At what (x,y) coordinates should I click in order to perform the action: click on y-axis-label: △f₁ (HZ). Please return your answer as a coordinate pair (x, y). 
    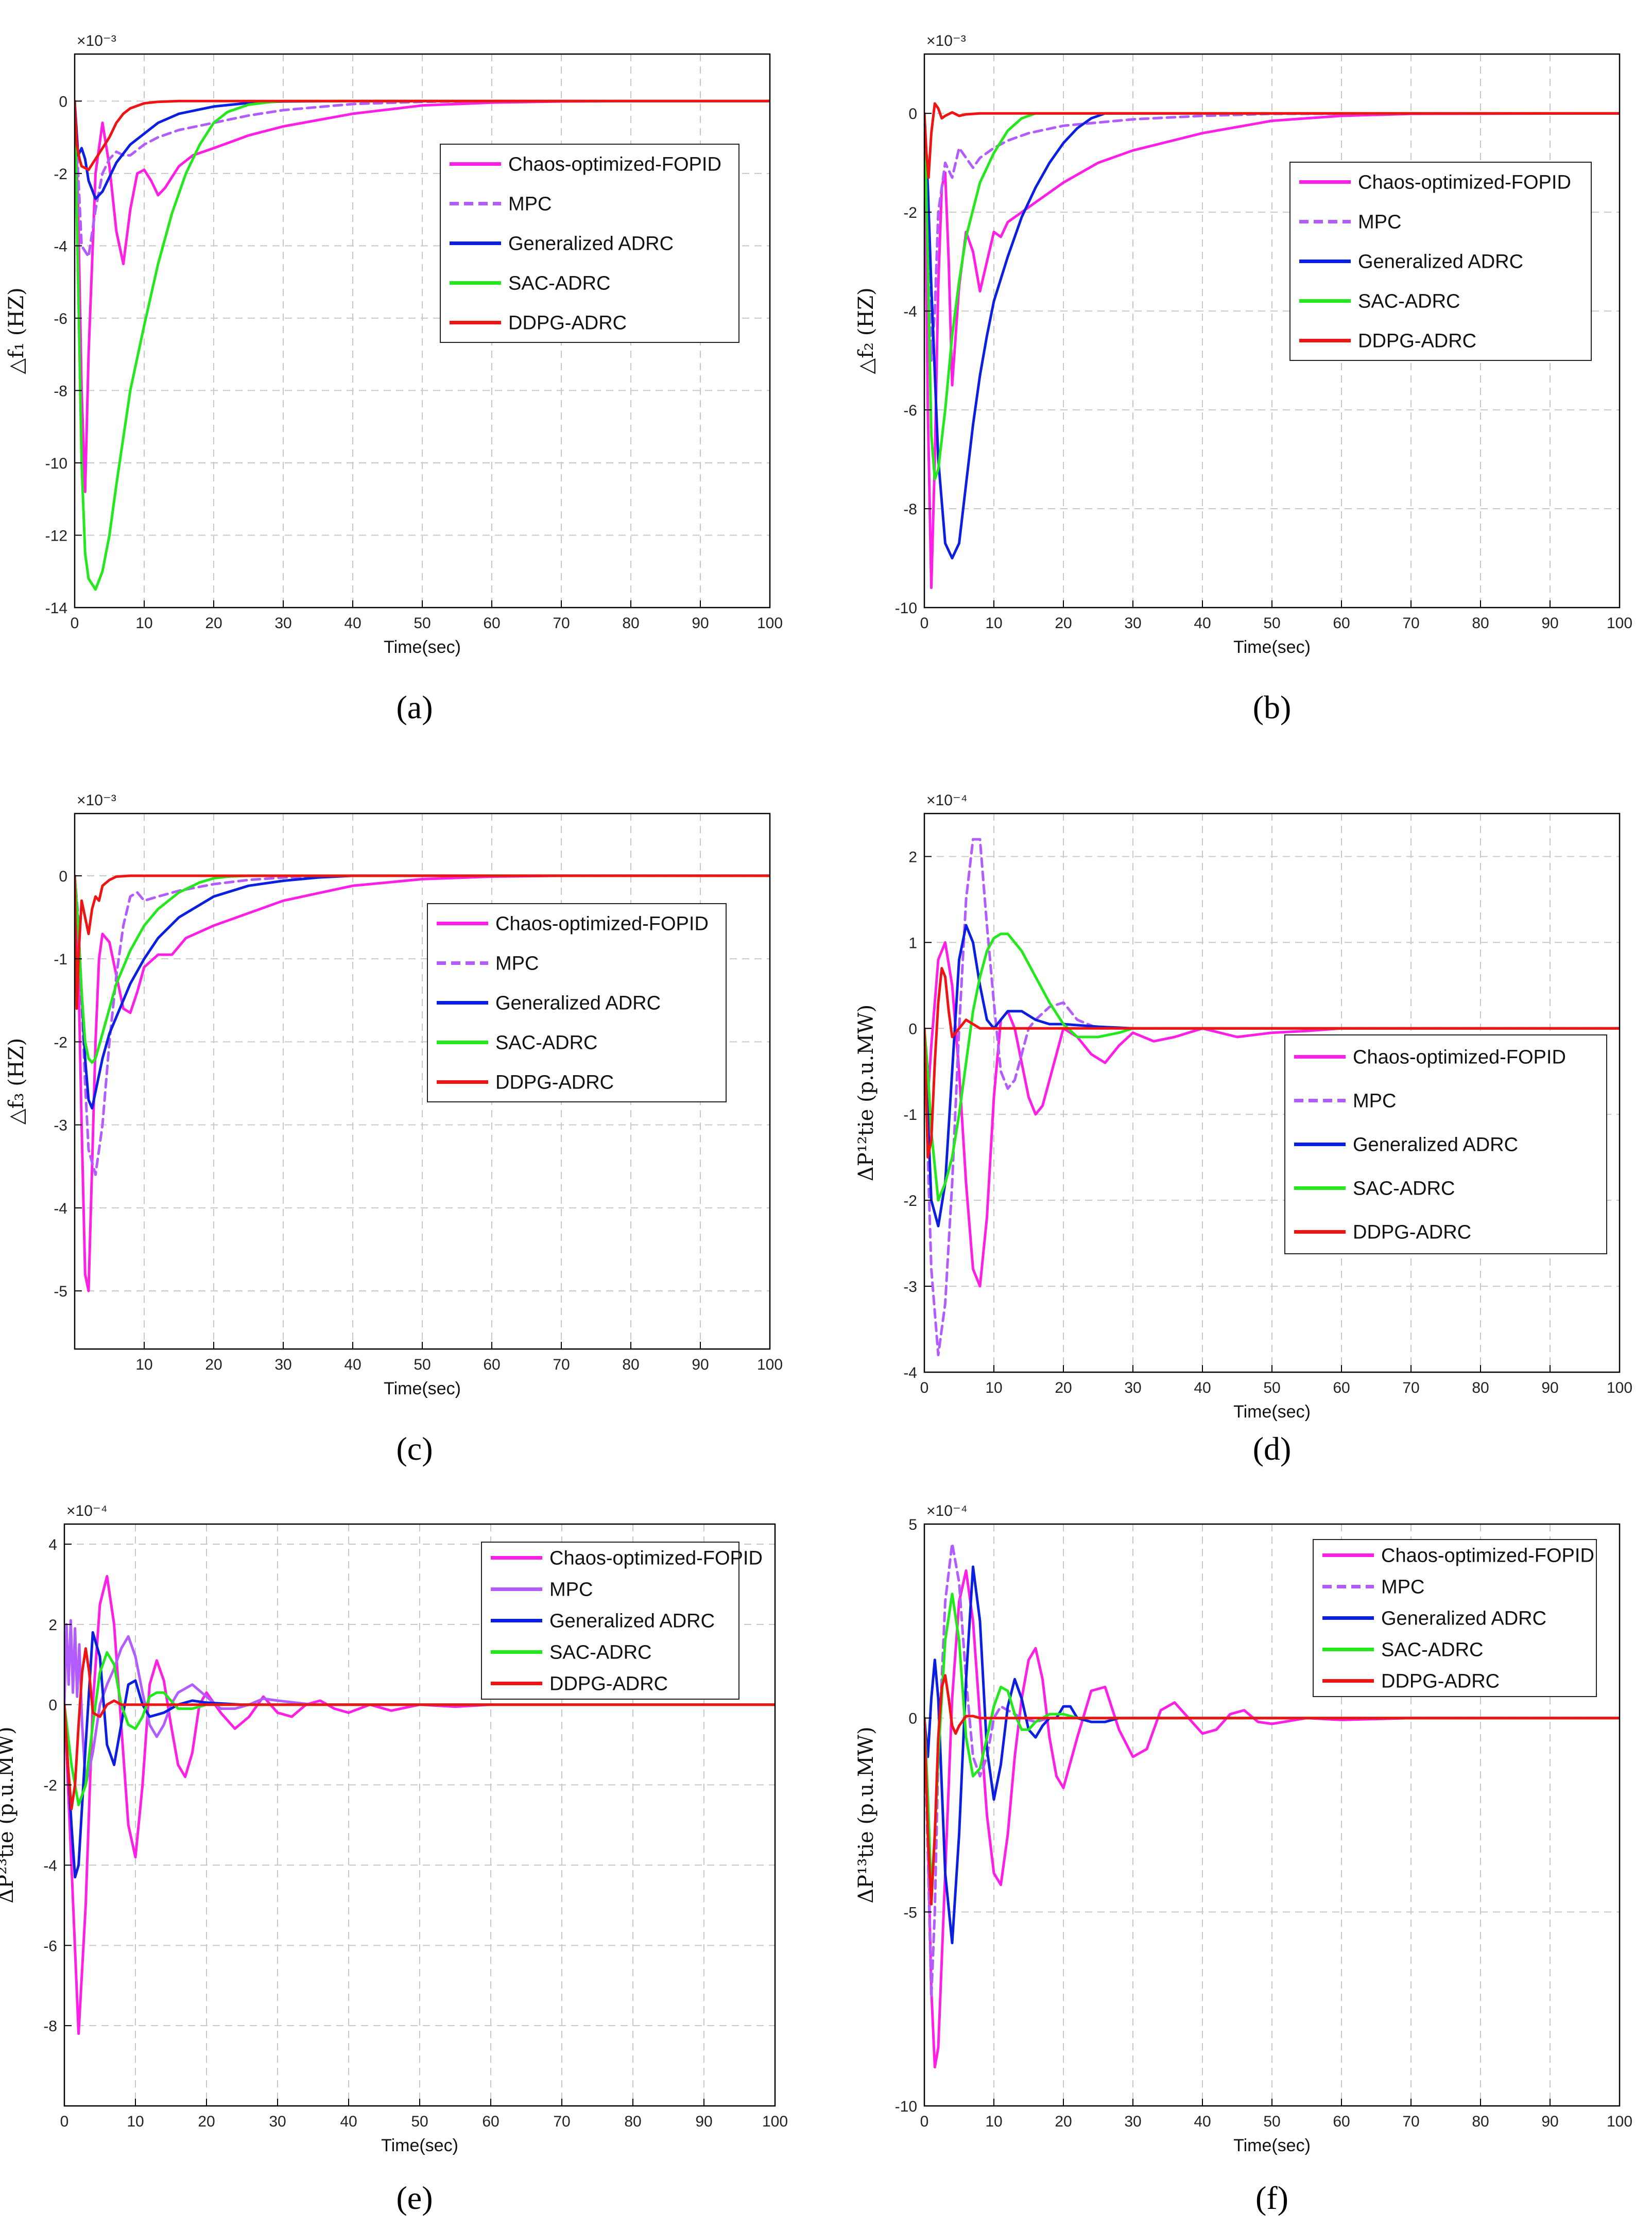
    Looking at the image, I should click on (16, 331).